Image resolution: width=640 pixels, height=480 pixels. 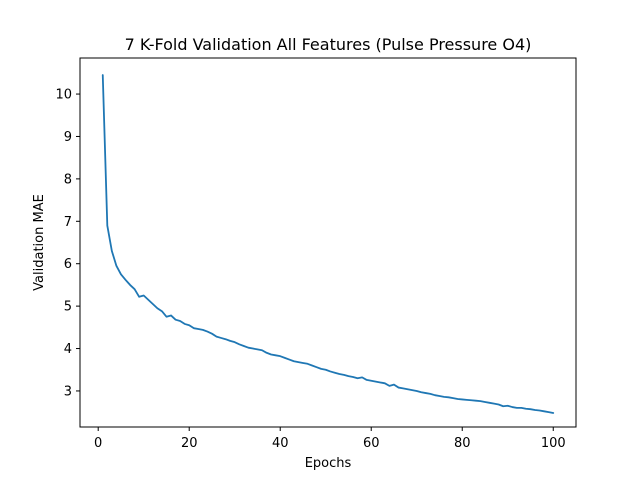 What do you see at coordinates (68, 179) in the screenshot?
I see `y-tick-label: 8` at bounding box center [68, 179].